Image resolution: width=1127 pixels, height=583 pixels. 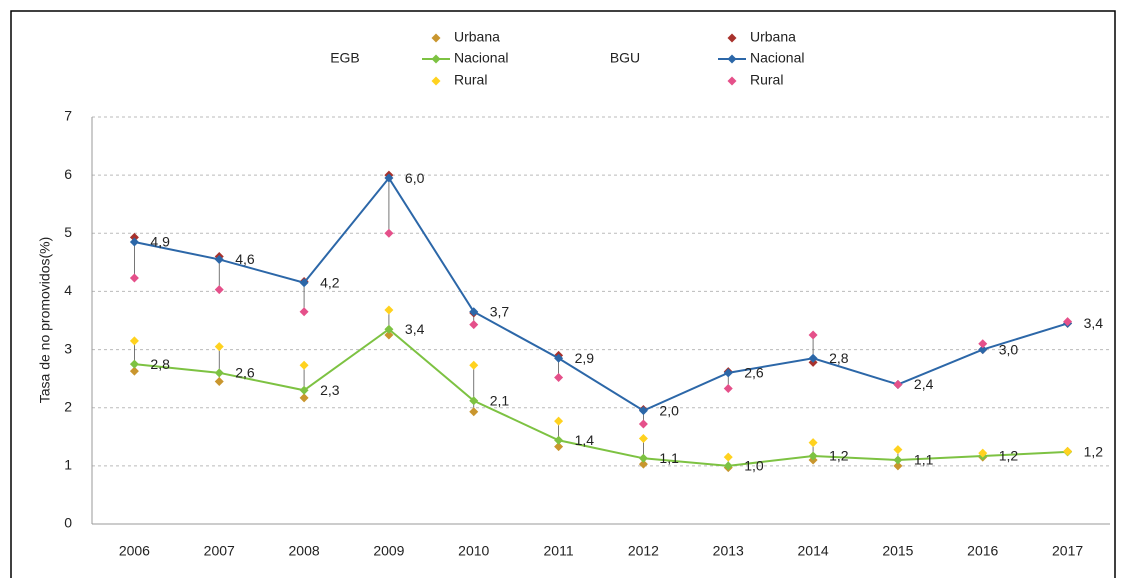 What do you see at coordinates (330, 282) in the screenshot?
I see `data-label: 4,2` at bounding box center [330, 282].